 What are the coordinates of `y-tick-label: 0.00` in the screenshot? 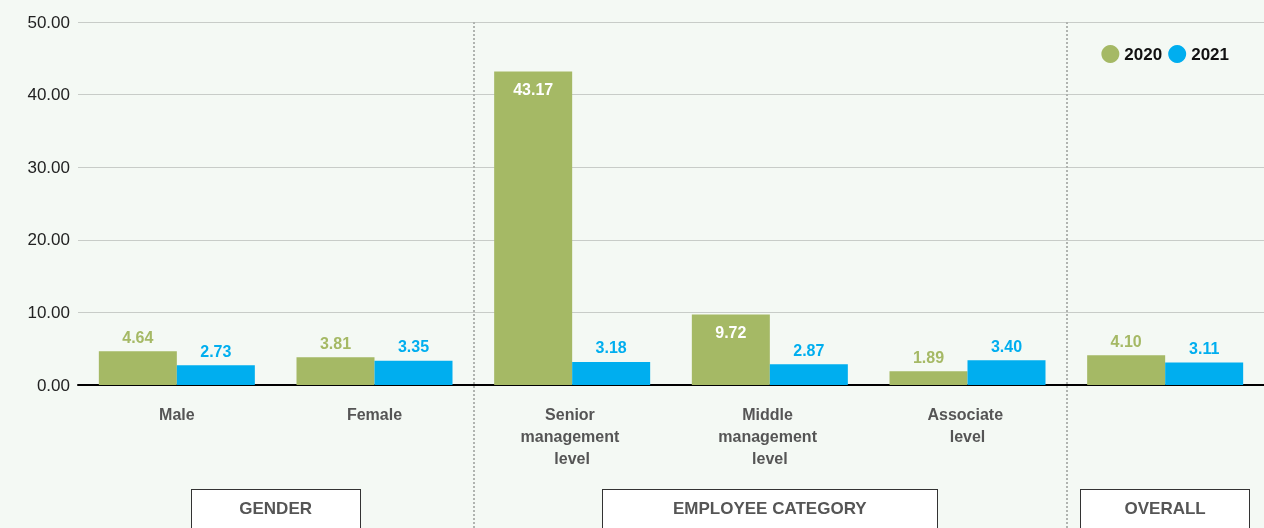 It's located at (53, 385).